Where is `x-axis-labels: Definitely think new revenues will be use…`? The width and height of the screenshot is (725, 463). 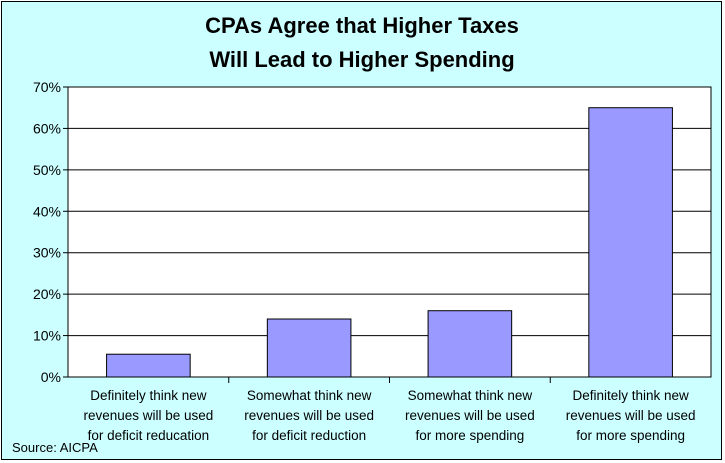
x-axis-labels: Definitely think new revenues will be use… is located at coordinates (389, 410).